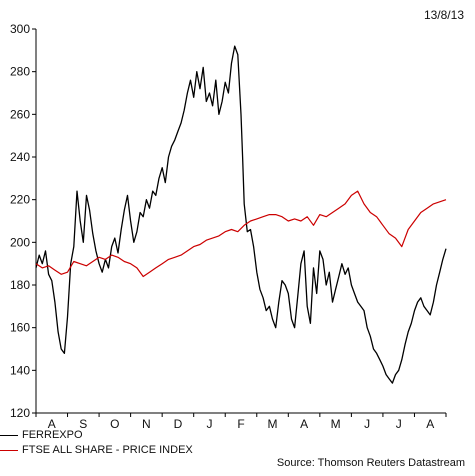  I want to click on legend-swatch-ferrexpo, so click(9, 435).